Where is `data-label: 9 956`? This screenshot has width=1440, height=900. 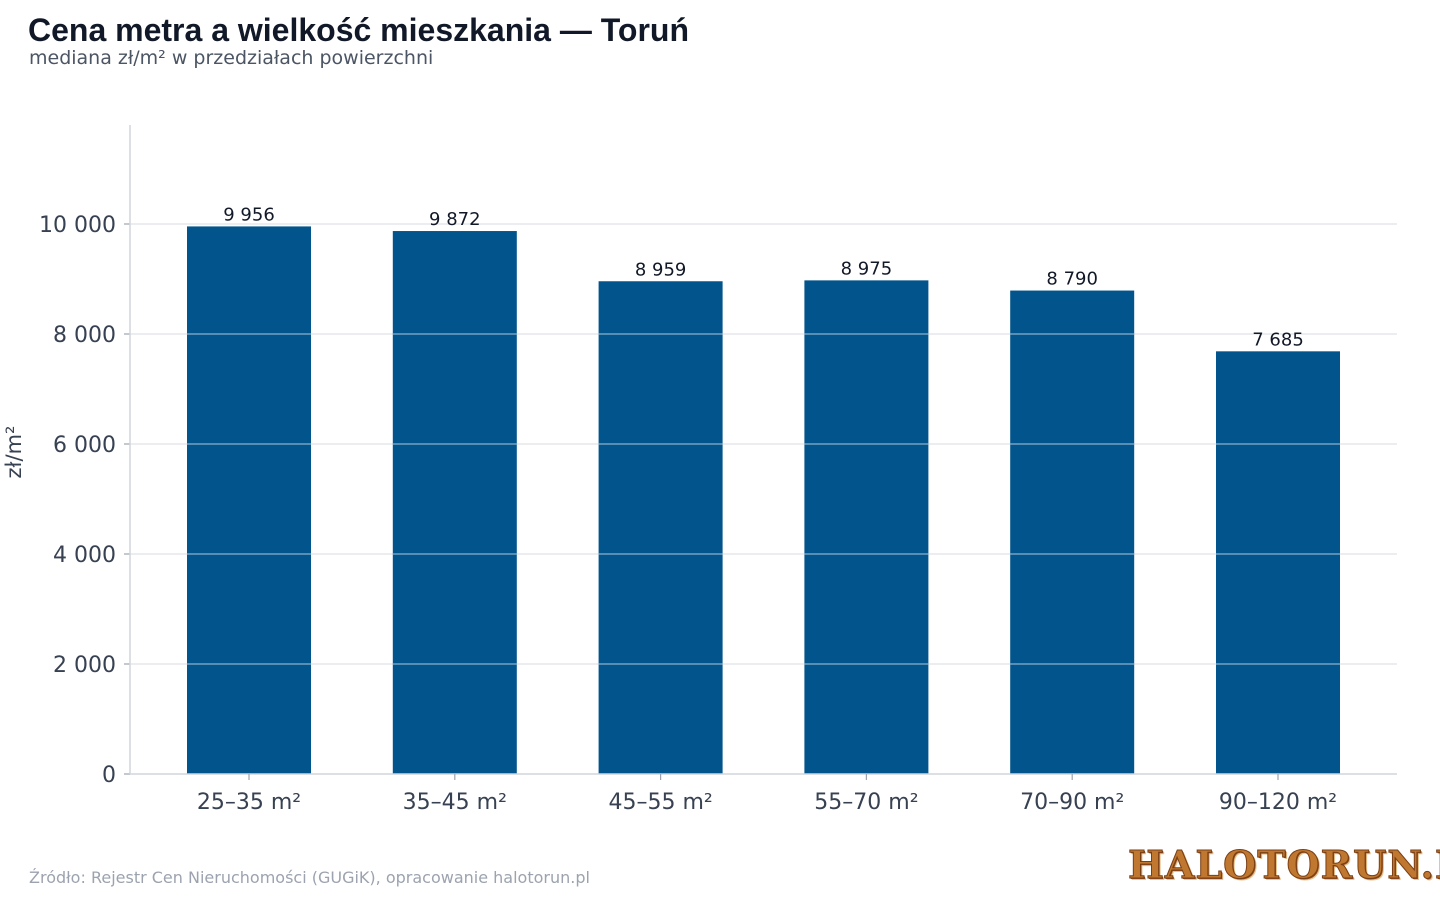
data-label: 9 956 is located at coordinates (249, 214).